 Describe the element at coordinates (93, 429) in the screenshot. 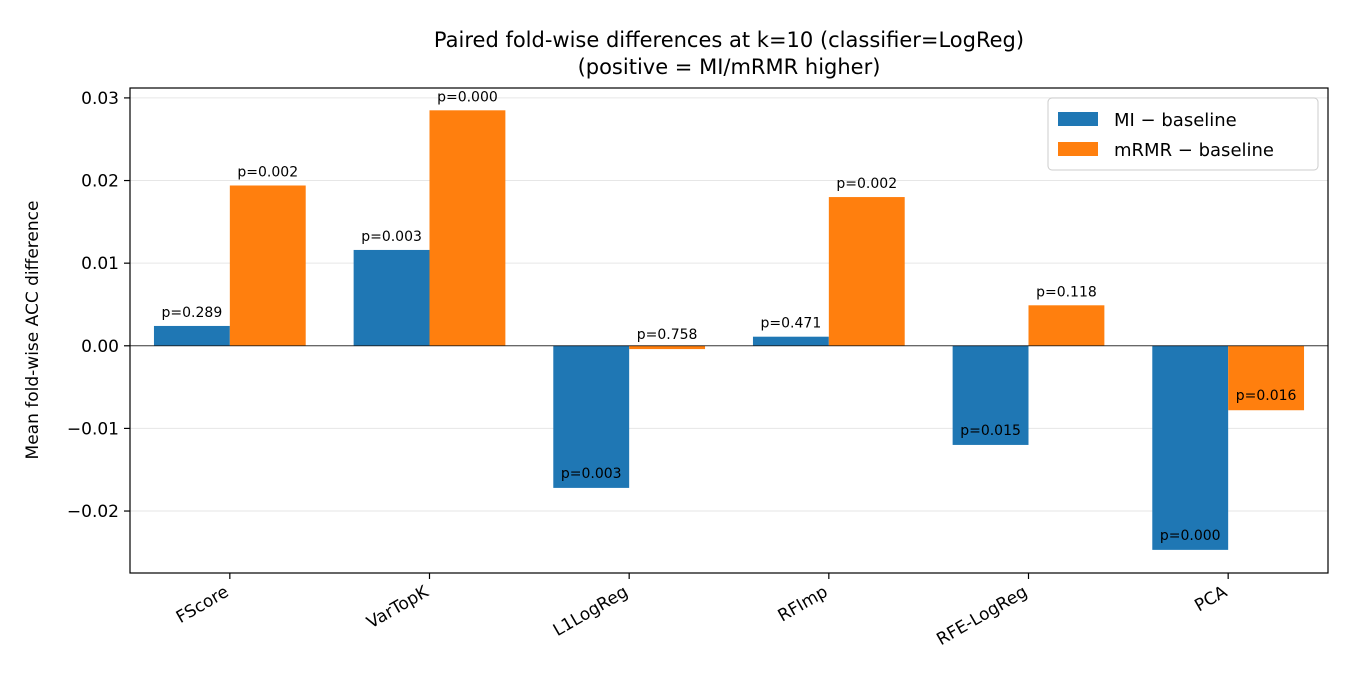

I see `y-tick-label: −0.01` at that location.